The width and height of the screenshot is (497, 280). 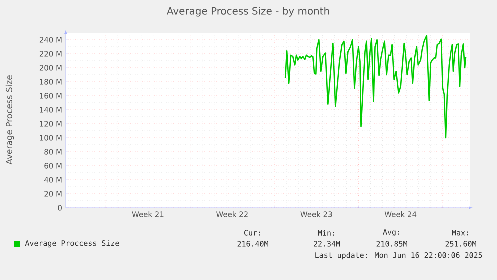 What do you see at coordinates (375, 87) in the screenshot?
I see `line-series` at bounding box center [375, 87].